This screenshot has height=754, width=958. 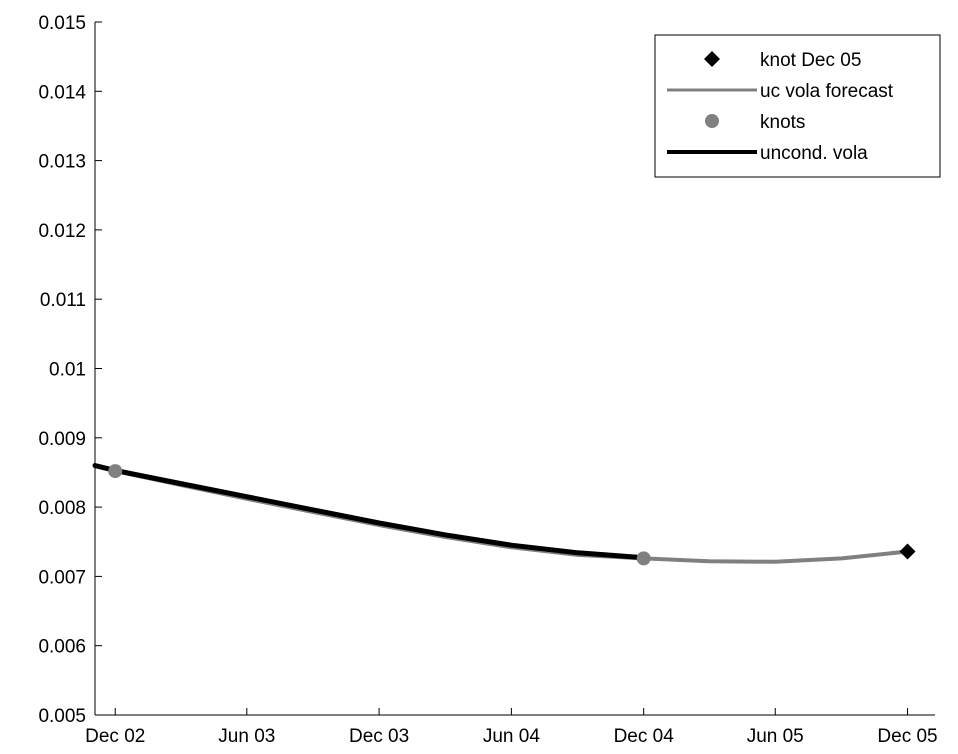 I want to click on x-tick-label: Jun 03, so click(x=246, y=736).